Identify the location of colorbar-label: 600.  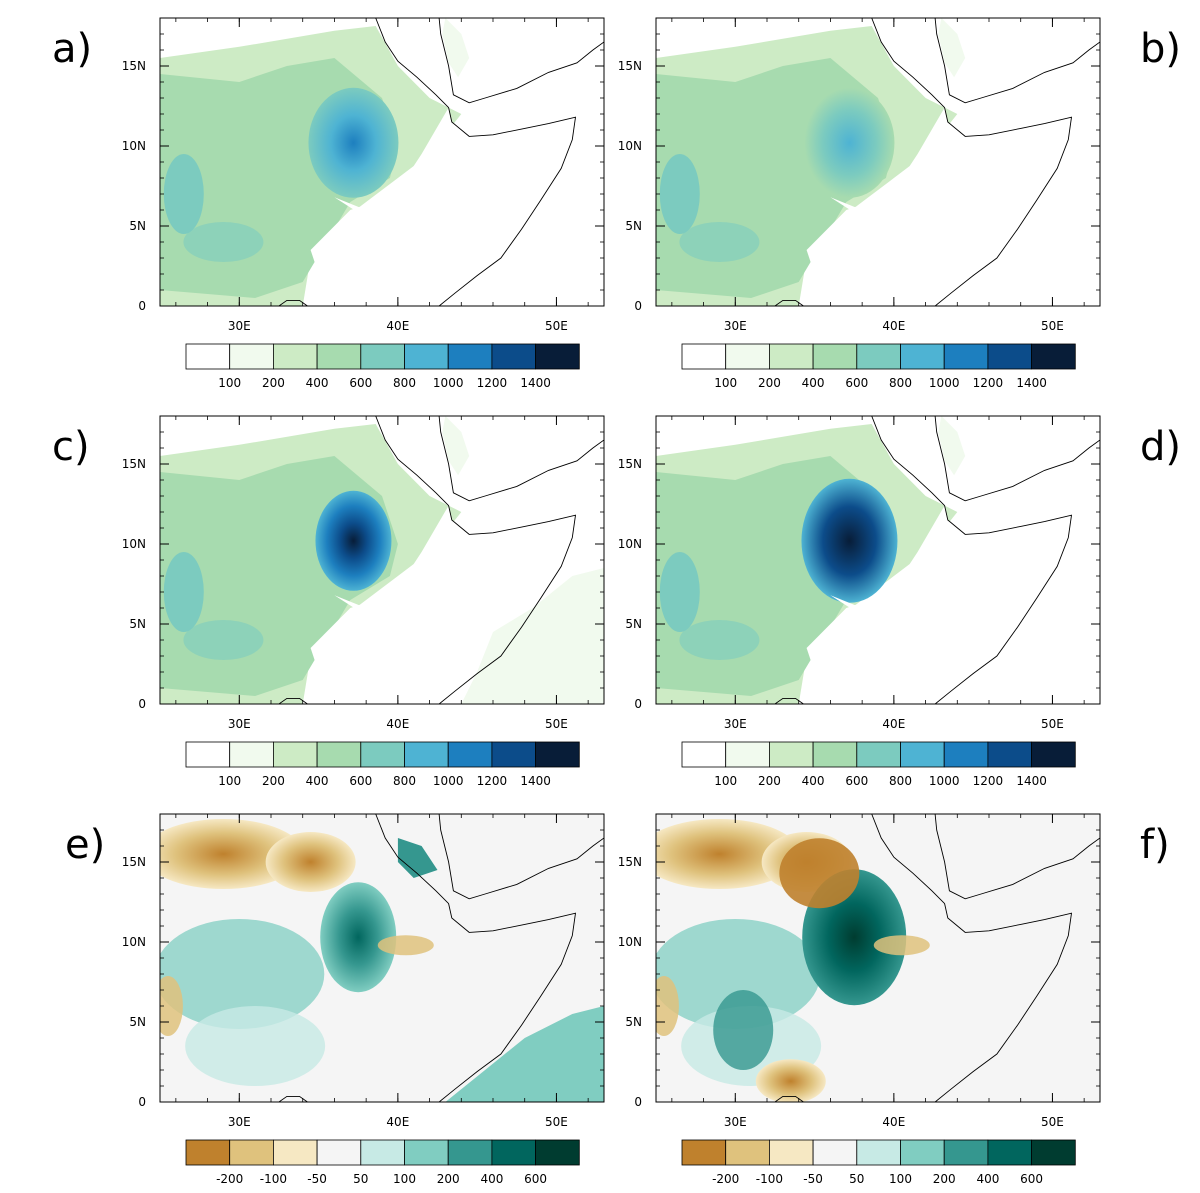
(856, 781).